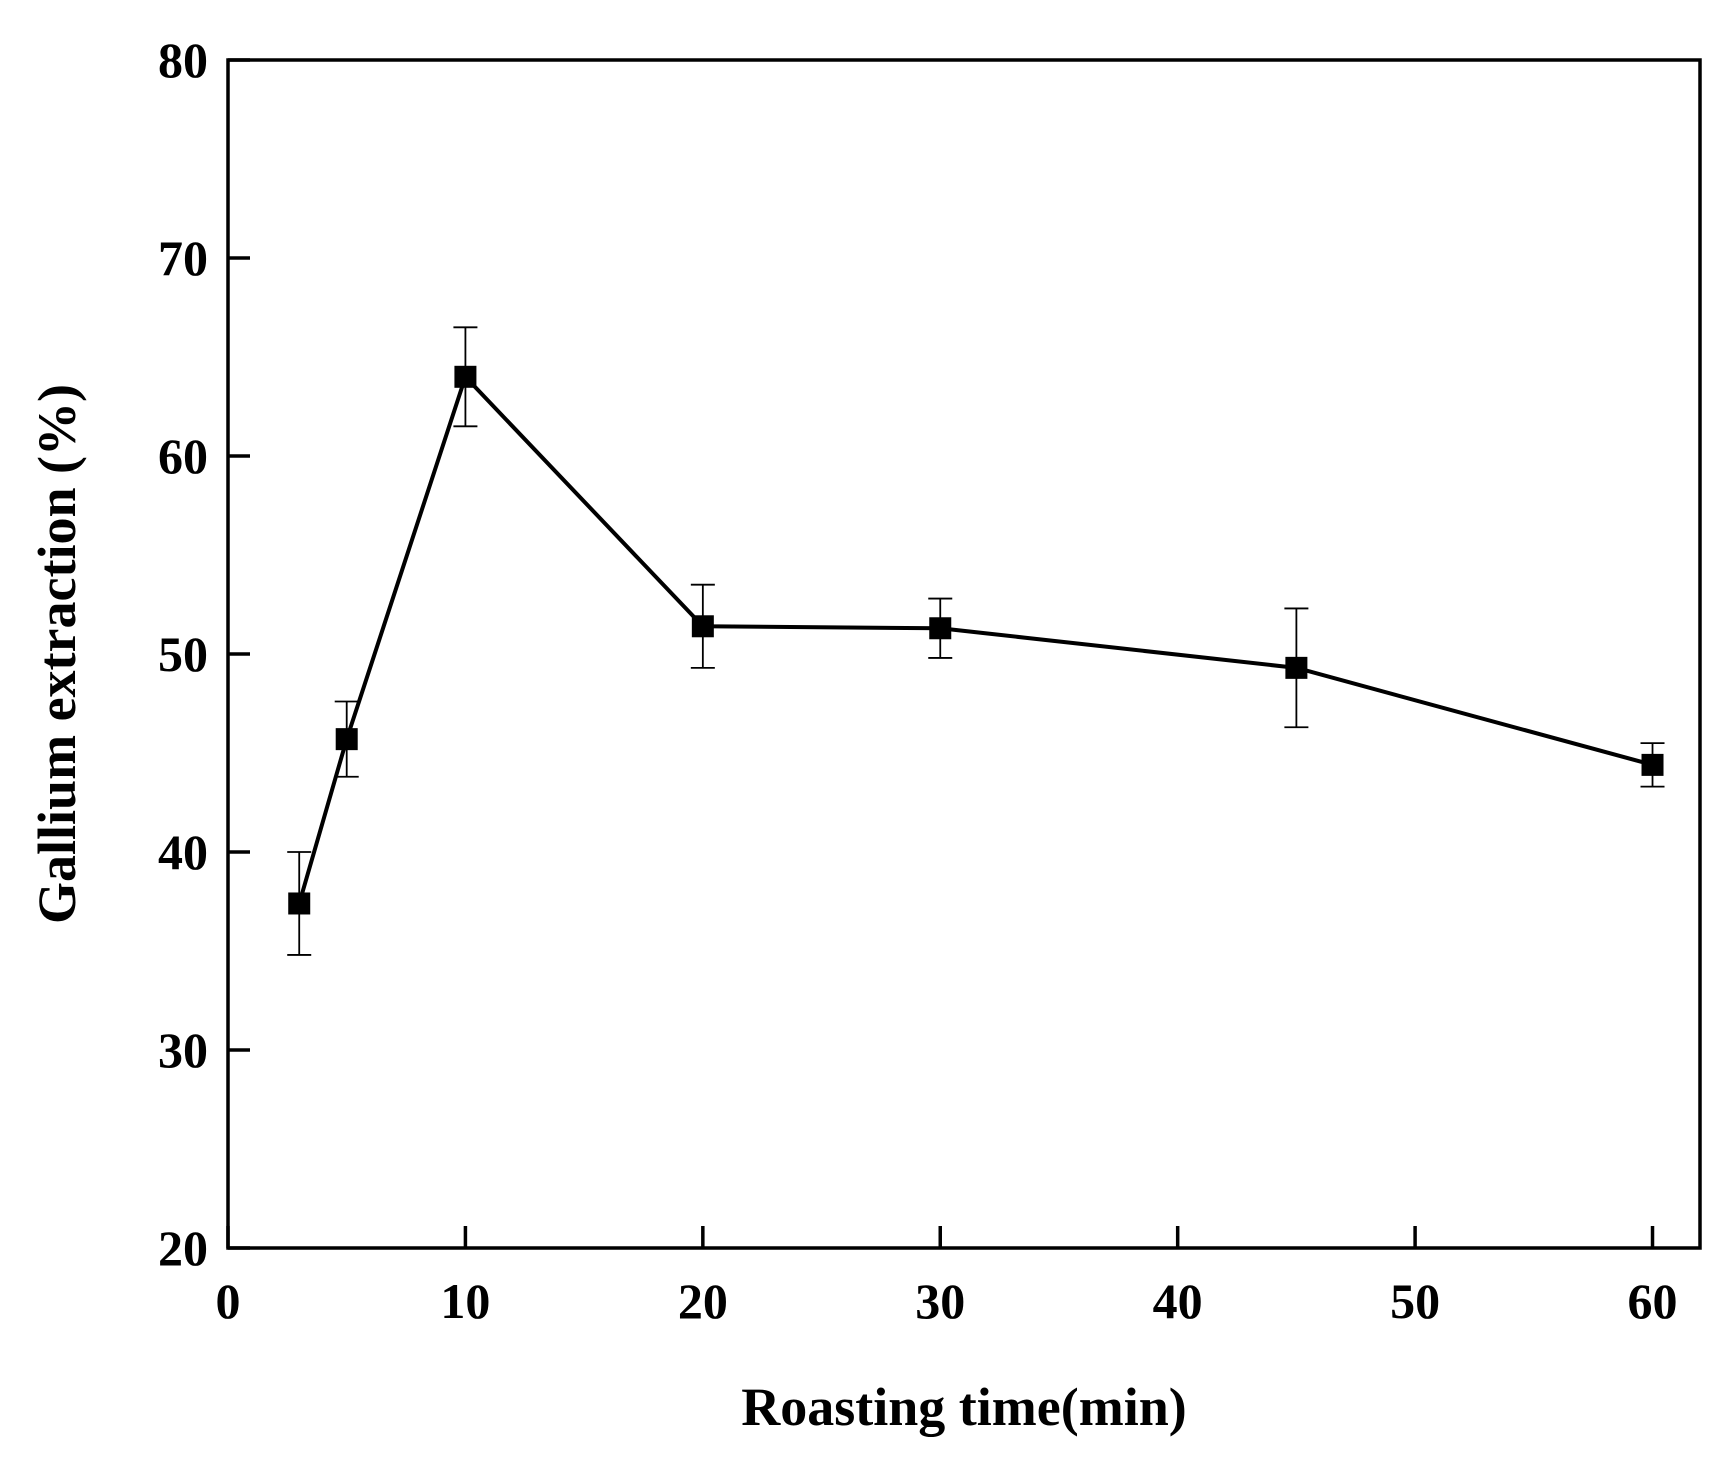 The height and width of the screenshot is (1463, 1722). I want to click on y-axis-ticks, so click(239, 654).